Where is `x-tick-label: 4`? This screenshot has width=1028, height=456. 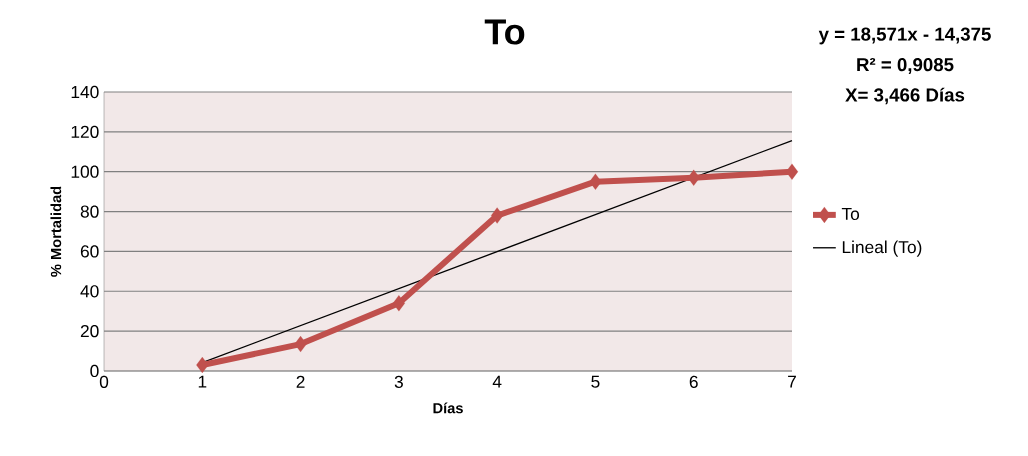
x-tick-label: 4 is located at coordinates (497, 381).